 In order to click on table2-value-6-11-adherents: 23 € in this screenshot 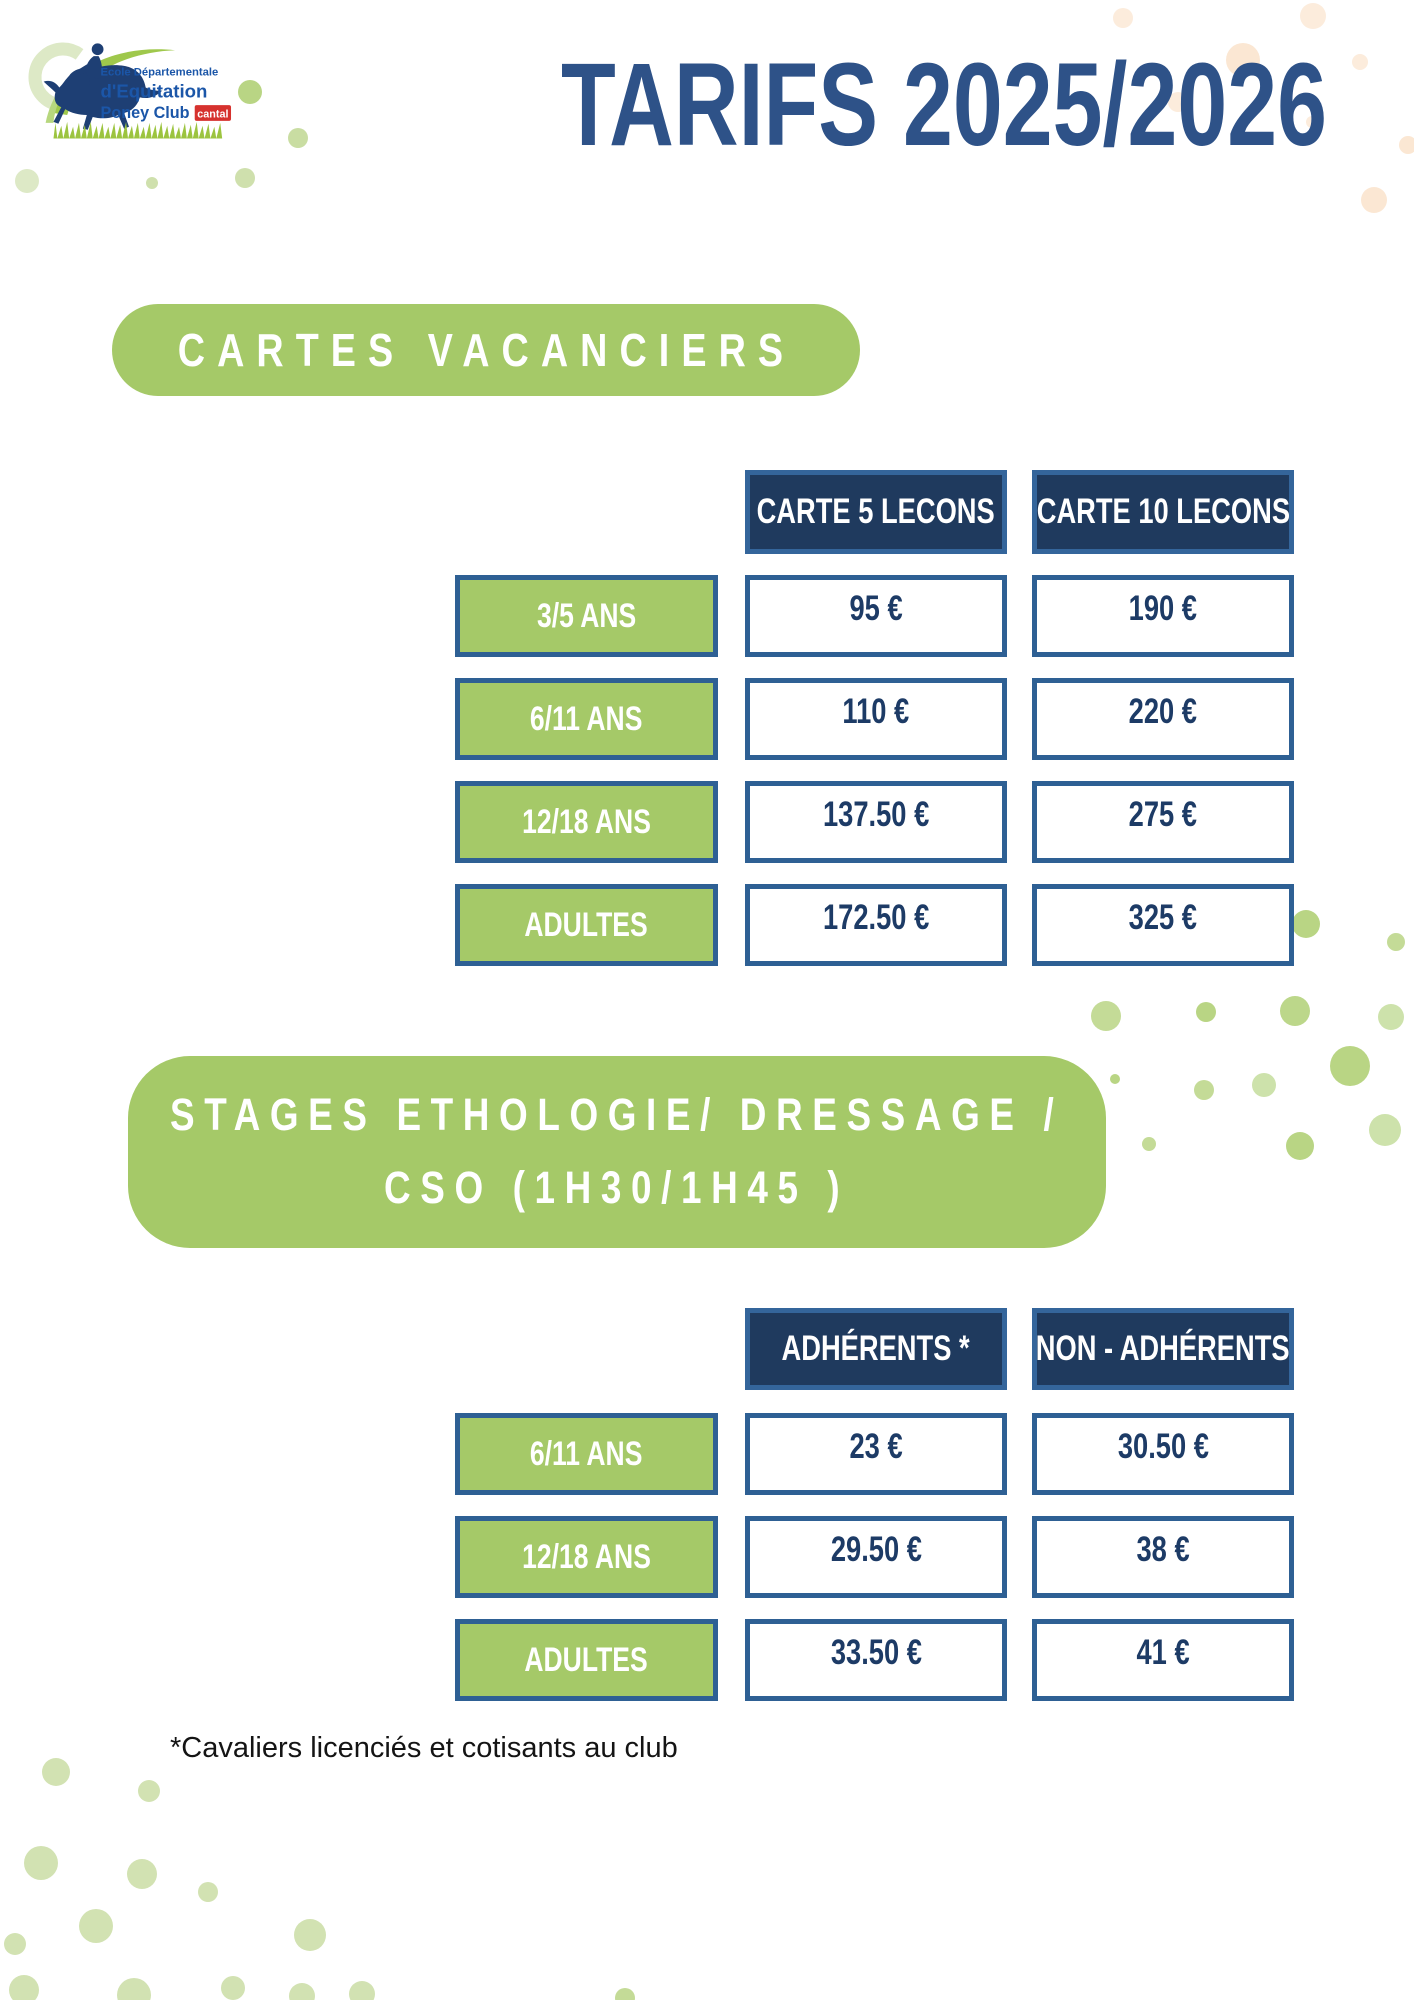, I will do `click(876, 1454)`.